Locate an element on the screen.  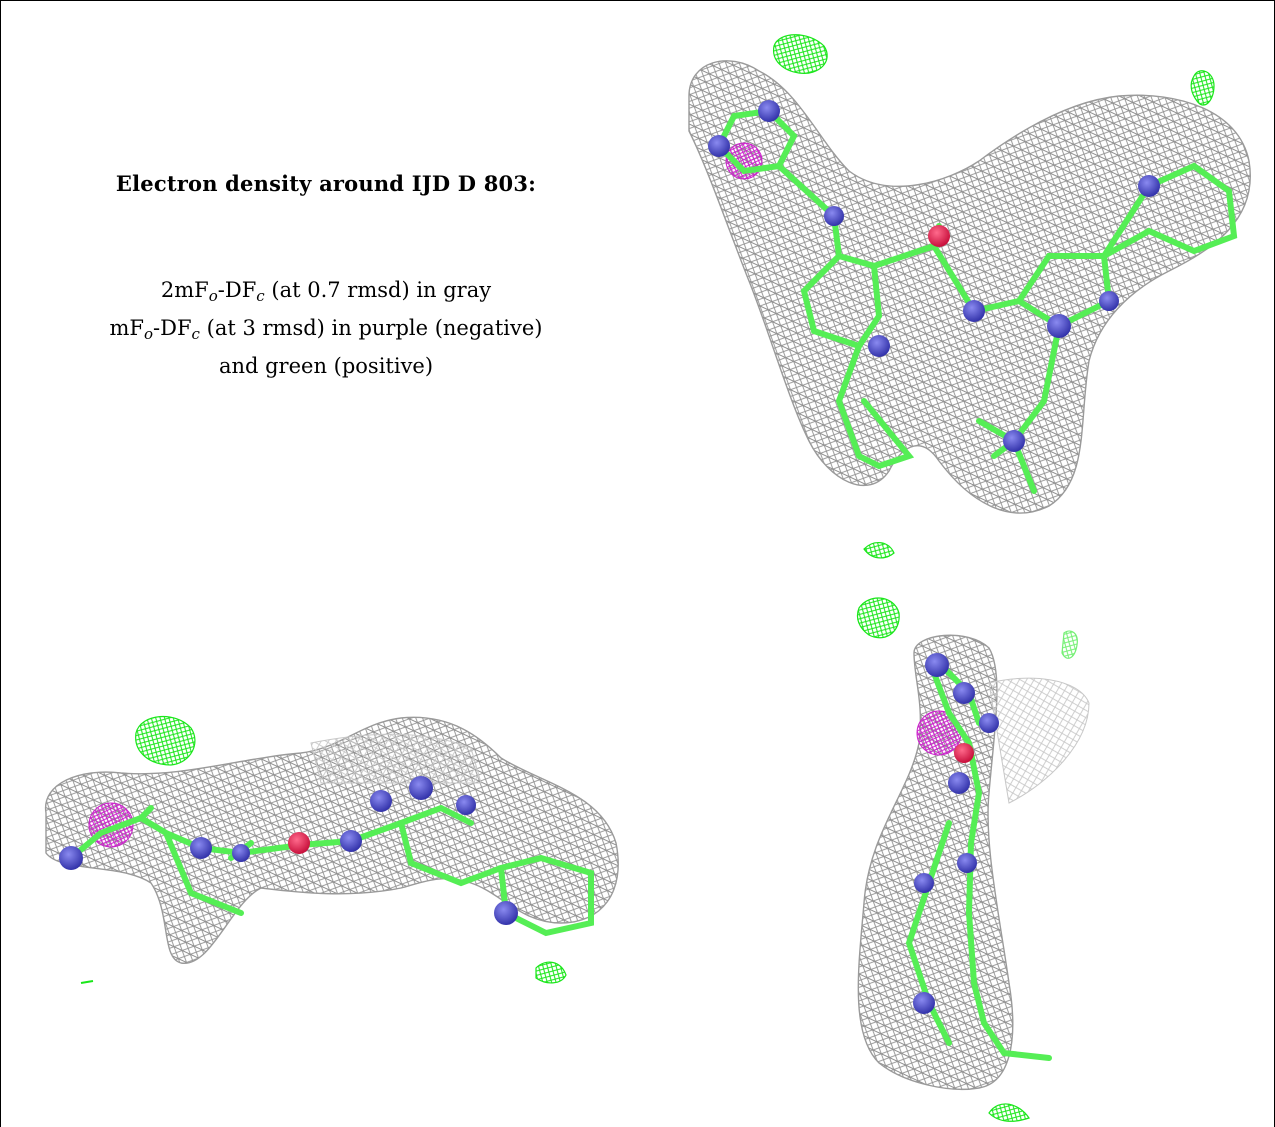
legend-title: Electron density around IJD D 803: is located at coordinates (326, 183).